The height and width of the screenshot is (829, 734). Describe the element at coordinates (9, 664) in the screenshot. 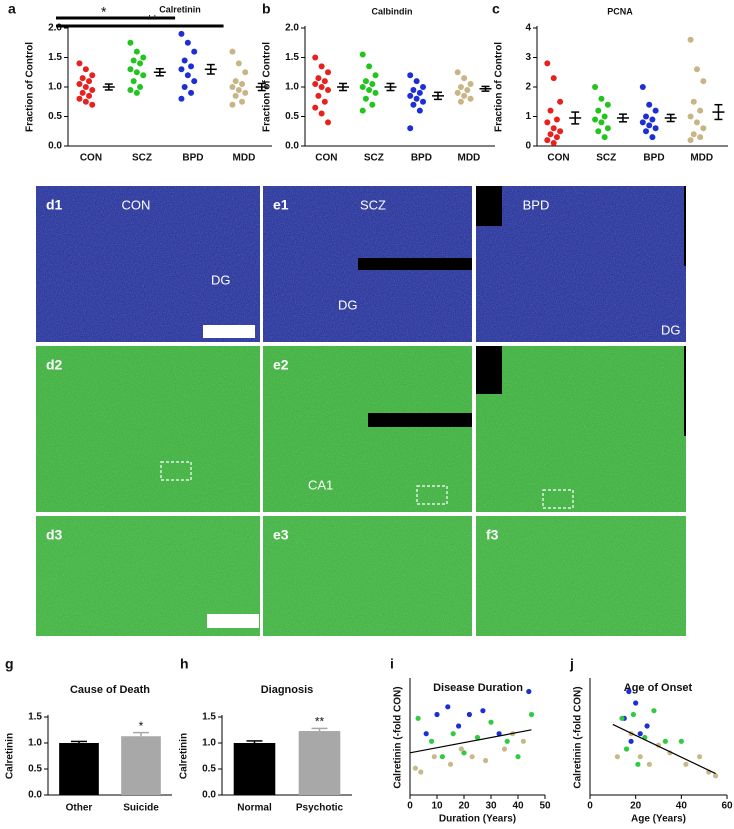

I see `panel-letter: g` at that location.